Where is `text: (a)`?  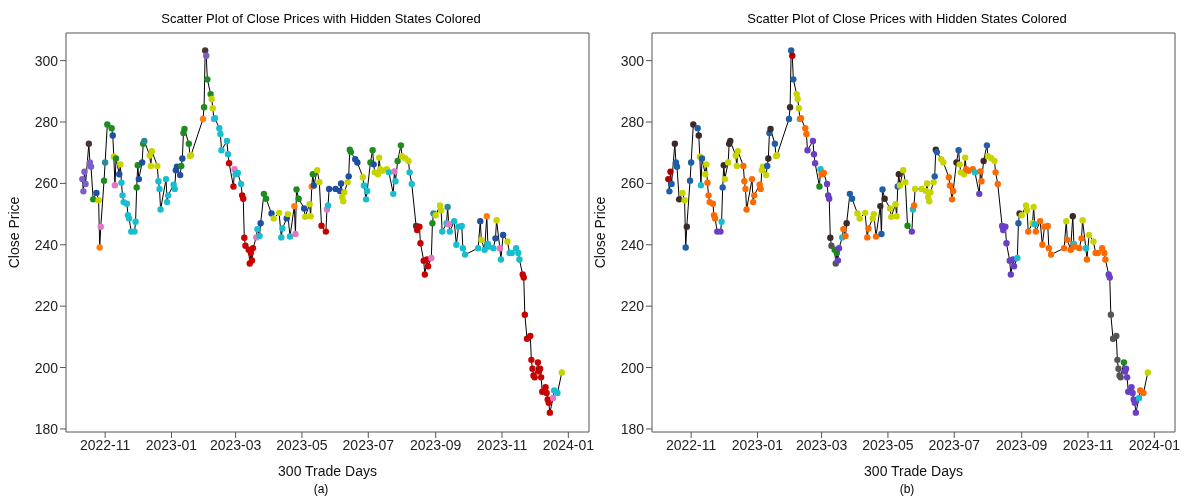
text: (a) is located at coordinates (321, 489).